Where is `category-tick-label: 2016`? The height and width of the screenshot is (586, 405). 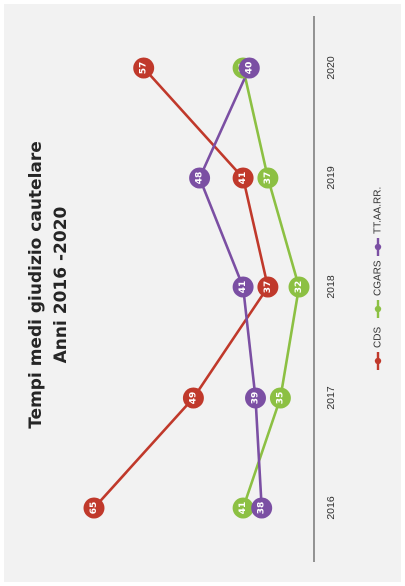
category-tick-label: 2016 is located at coordinates (331, 508).